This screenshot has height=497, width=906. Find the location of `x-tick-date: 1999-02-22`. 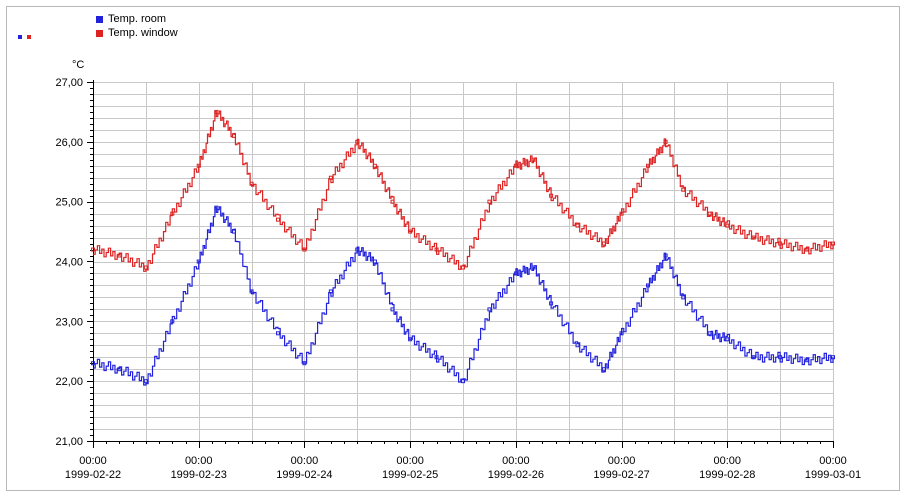

x-tick-date: 1999-02-22 is located at coordinates (93, 475).